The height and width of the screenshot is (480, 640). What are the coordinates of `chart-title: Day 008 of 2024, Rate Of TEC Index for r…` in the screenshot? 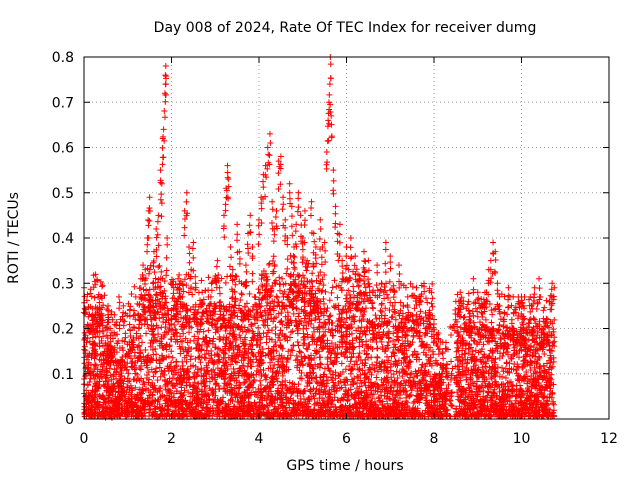 It's located at (345, 28).